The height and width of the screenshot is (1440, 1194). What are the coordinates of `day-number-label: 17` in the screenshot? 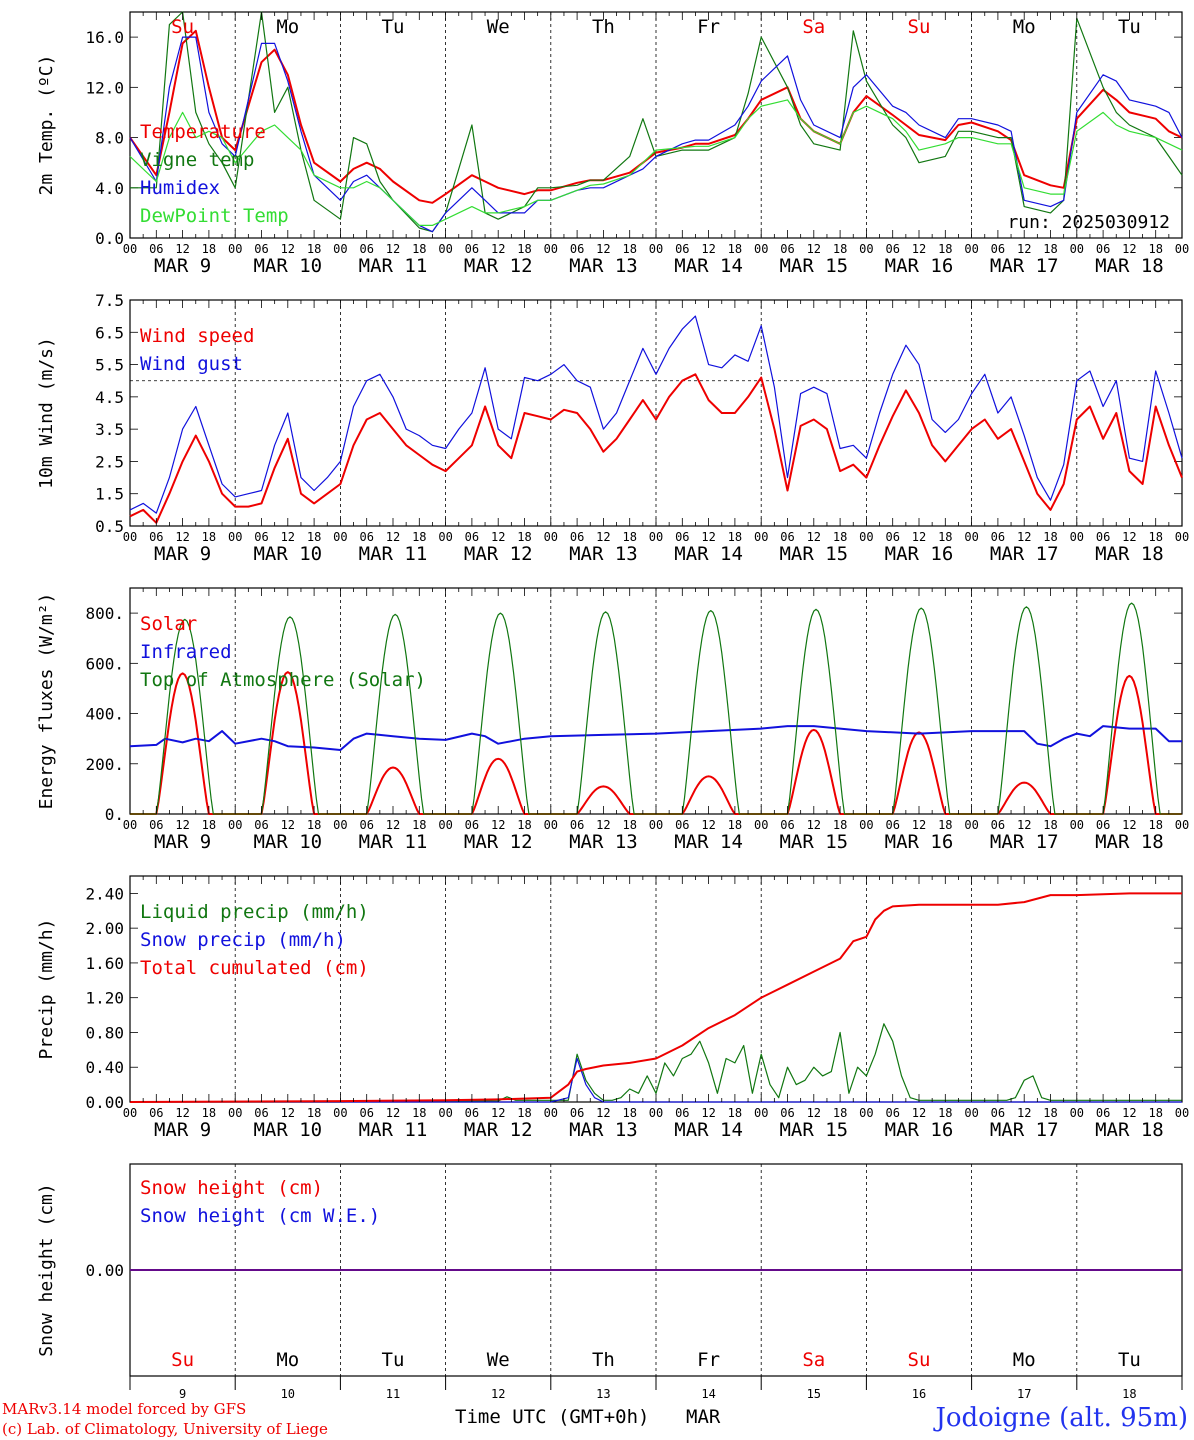 It's located at (1024, 1394).